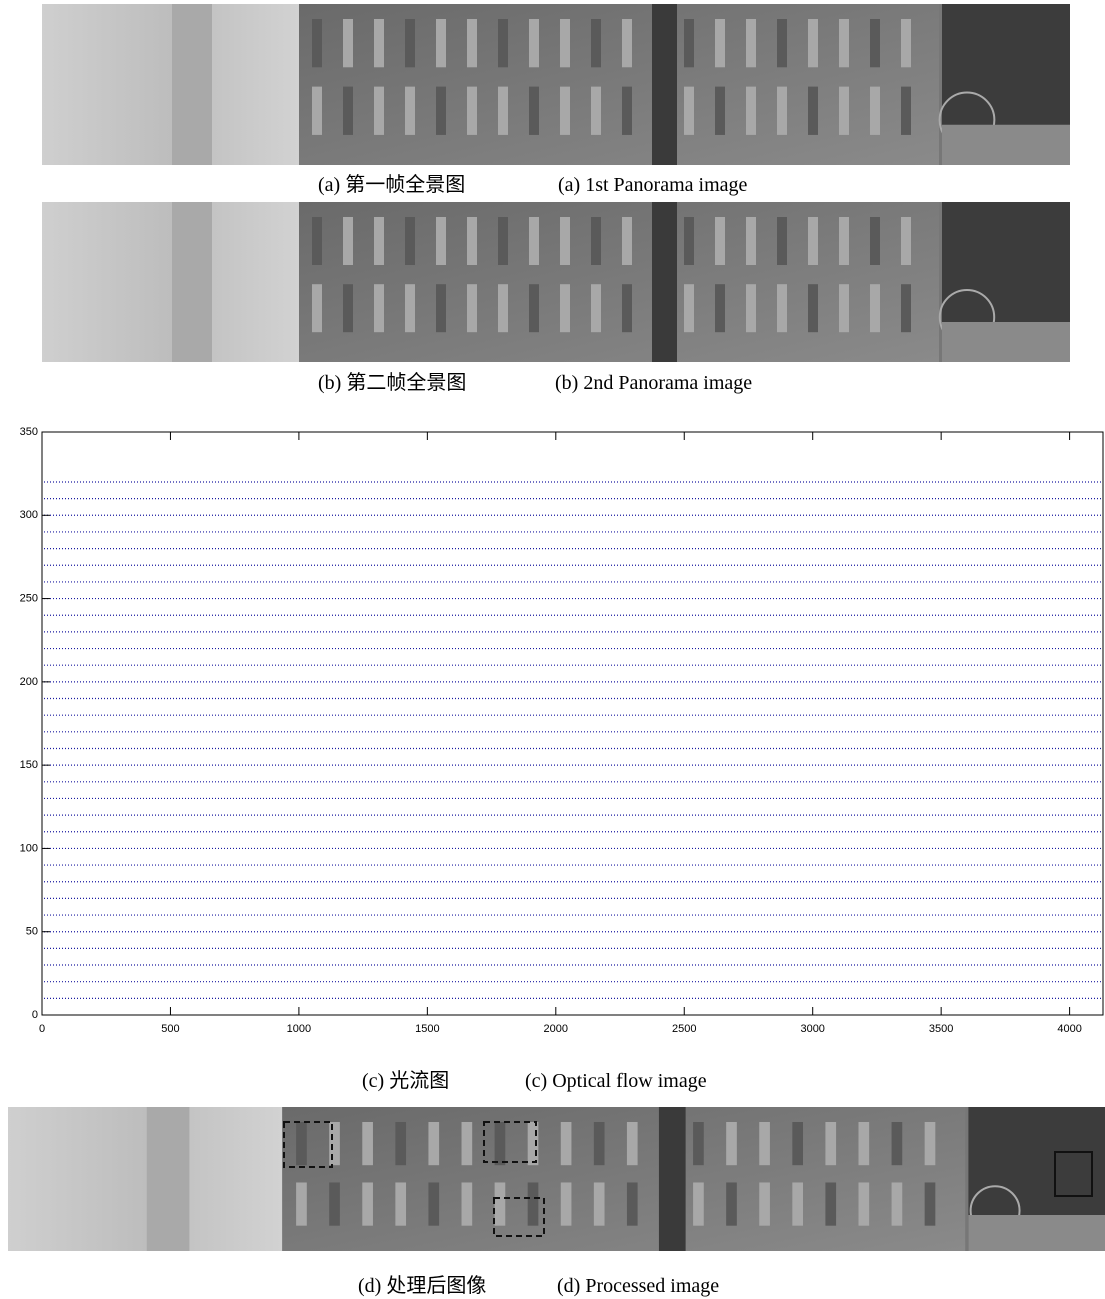 The image size is (1105, 1299). I want to click on x-tick-label: 0, so click(42, 1029).